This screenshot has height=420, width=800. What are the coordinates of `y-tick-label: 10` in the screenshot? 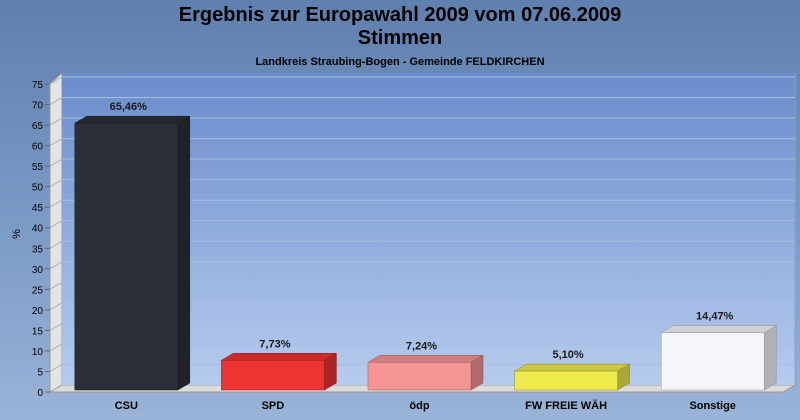 It's located at (38, 352).